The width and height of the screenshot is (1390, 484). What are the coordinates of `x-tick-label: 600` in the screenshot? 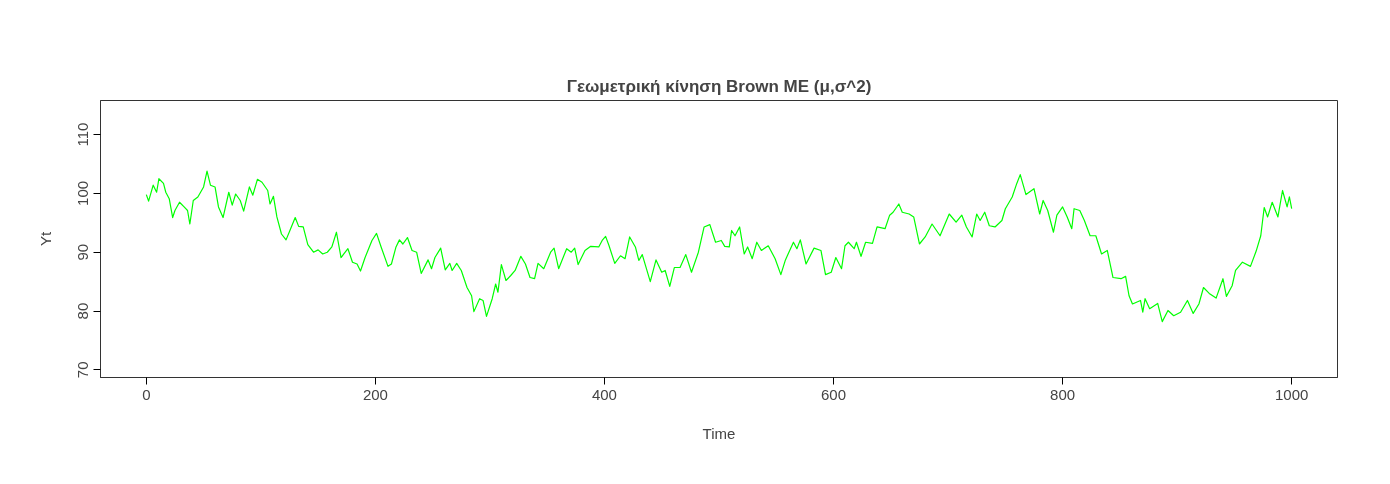 It's located at (834, 394).